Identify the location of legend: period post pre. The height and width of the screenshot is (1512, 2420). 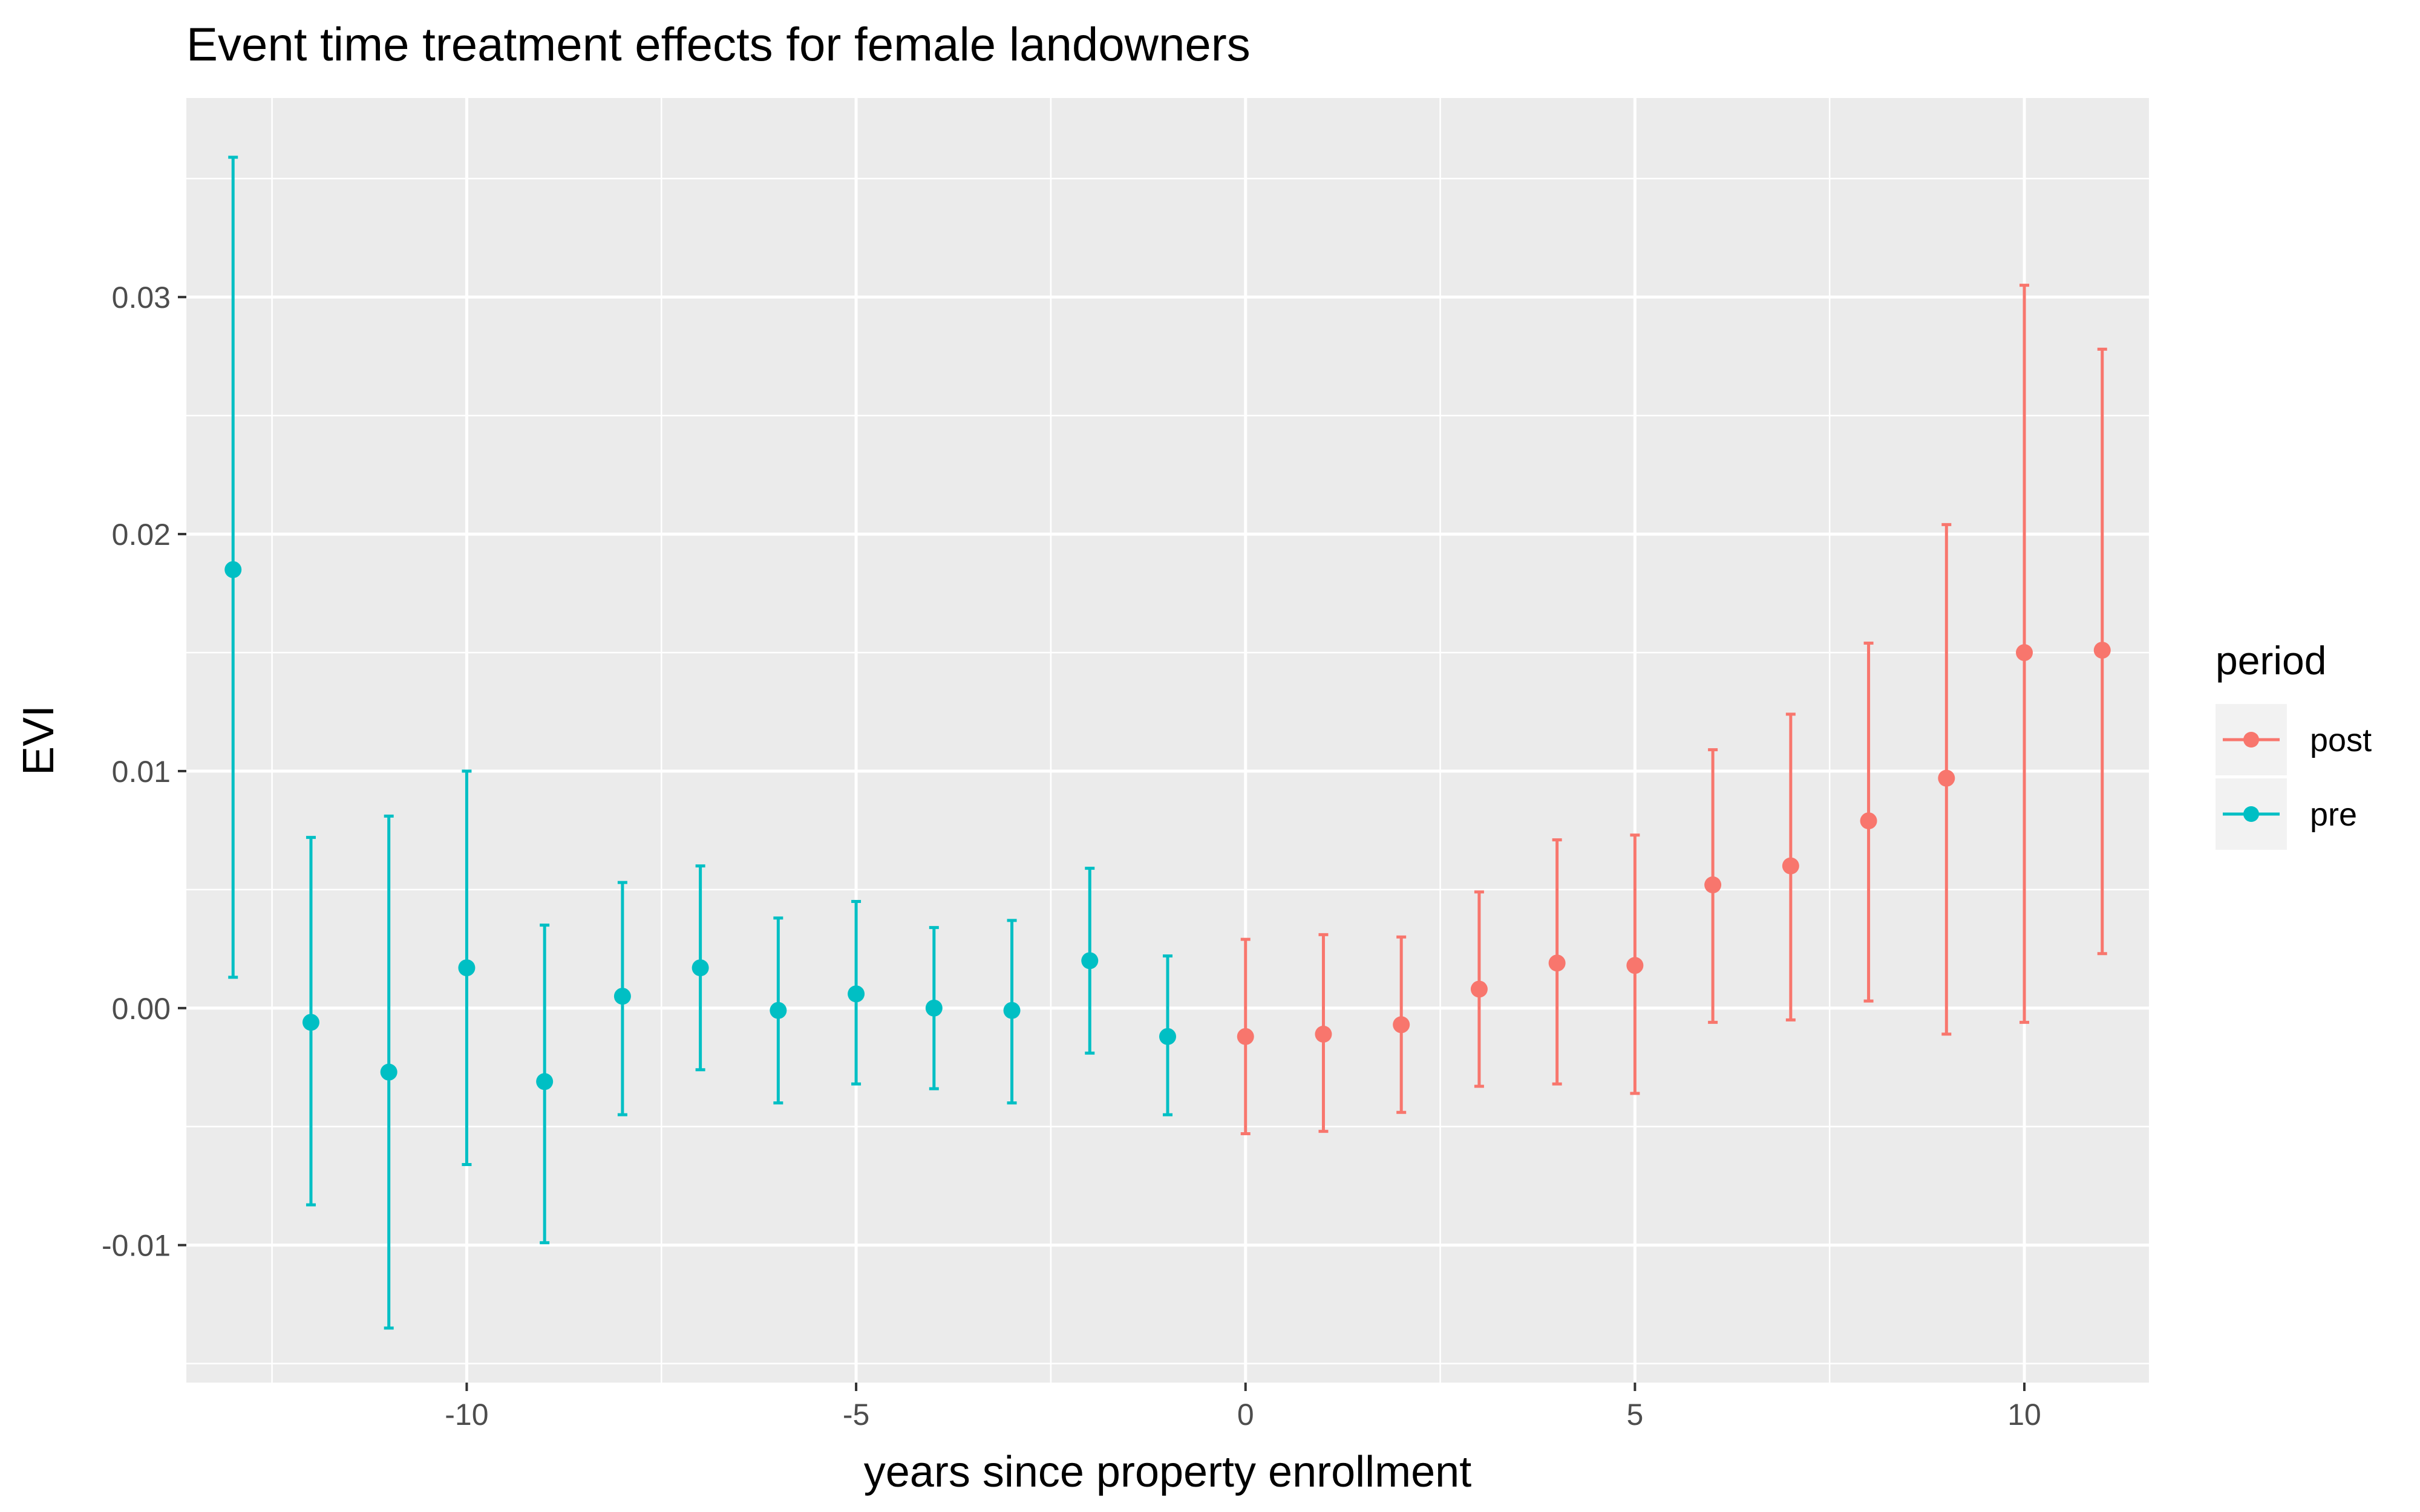
(2294, 744).